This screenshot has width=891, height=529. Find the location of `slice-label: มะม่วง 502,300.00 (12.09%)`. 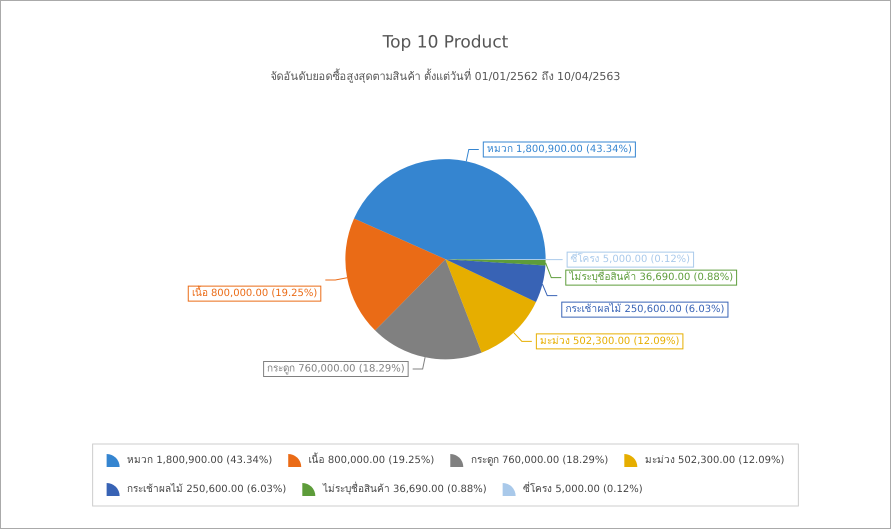

slice-label: มะม่วง 502,300.00 (12.09%) is located at coordinates (610, 341).